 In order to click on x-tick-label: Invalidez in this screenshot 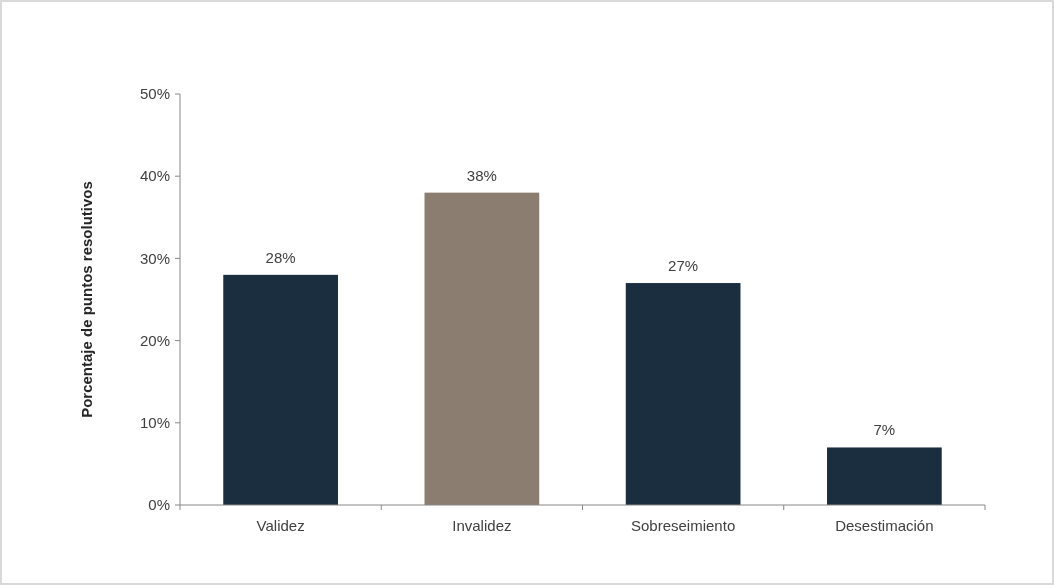, I will do `click(482, 525)`.